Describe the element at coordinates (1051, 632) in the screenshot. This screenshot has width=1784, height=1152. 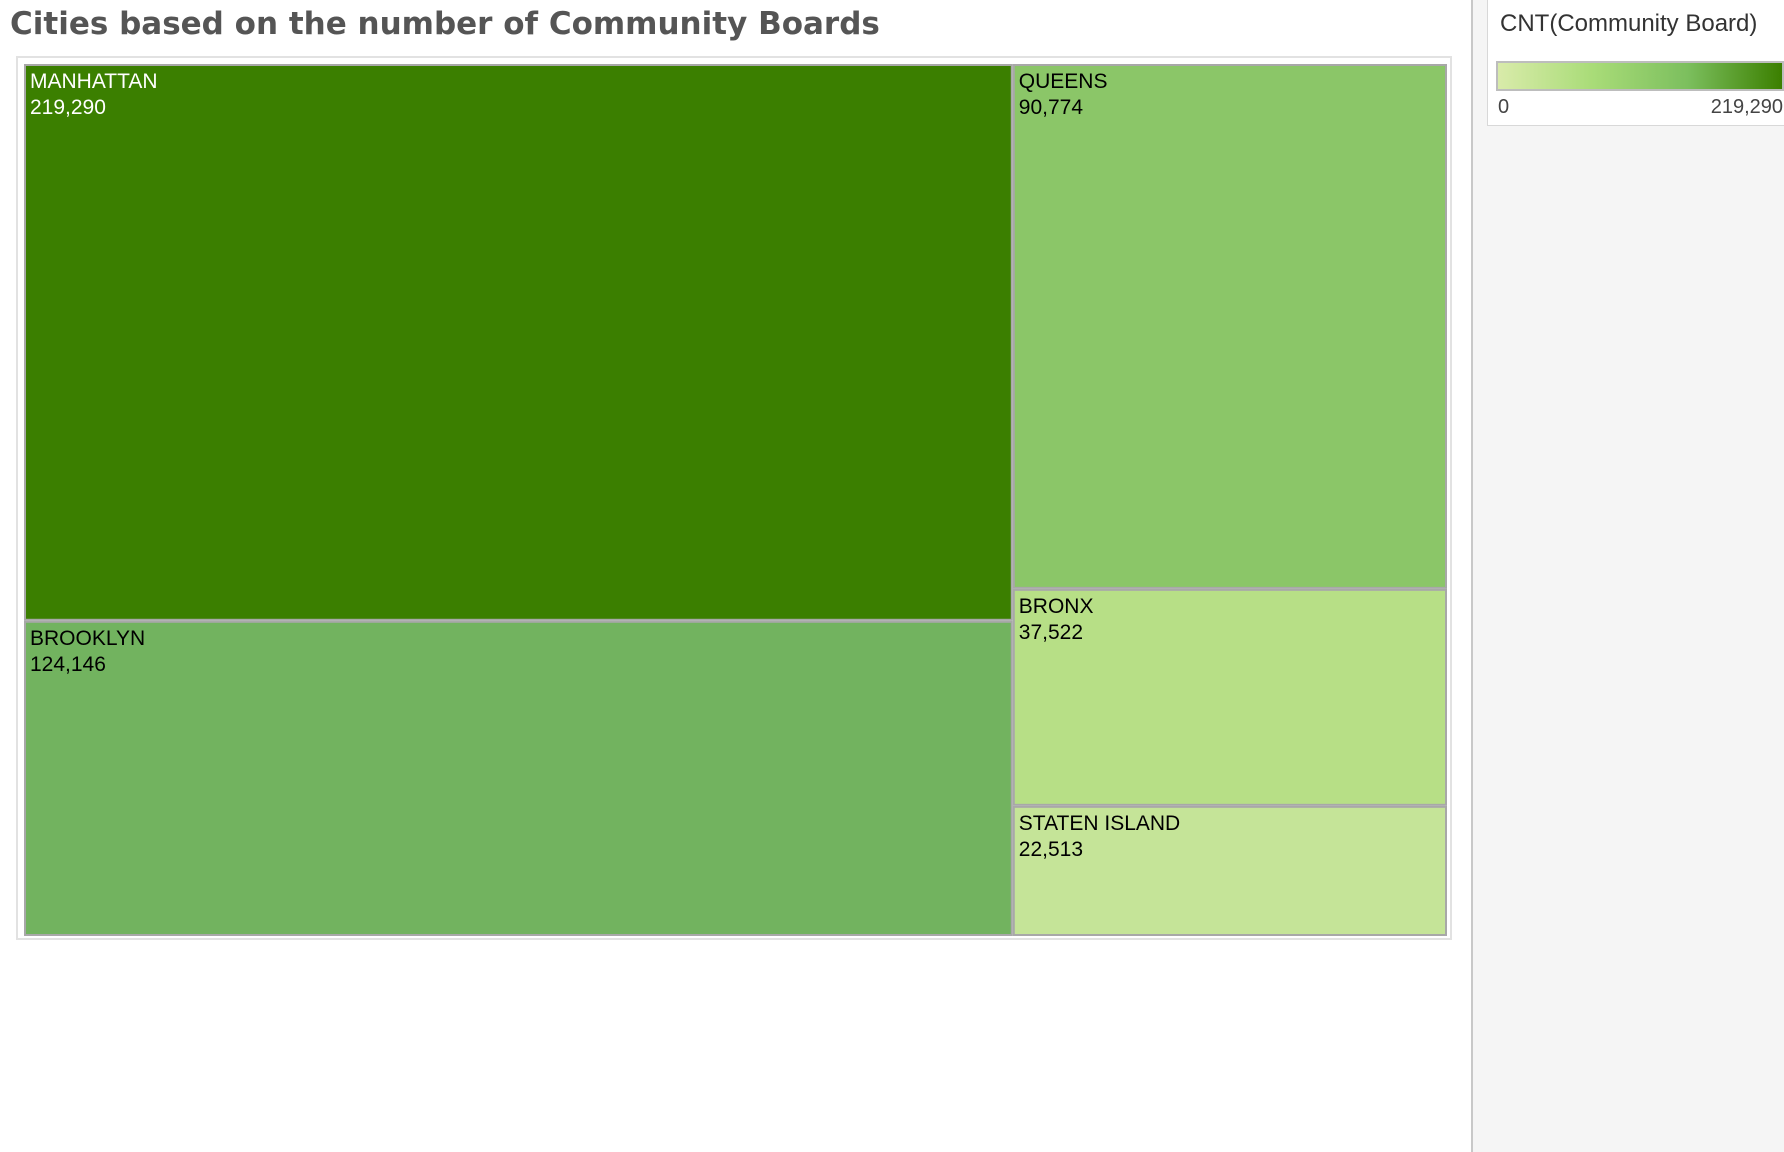
I see `treemap-value-bronx: 37,522` at that location.